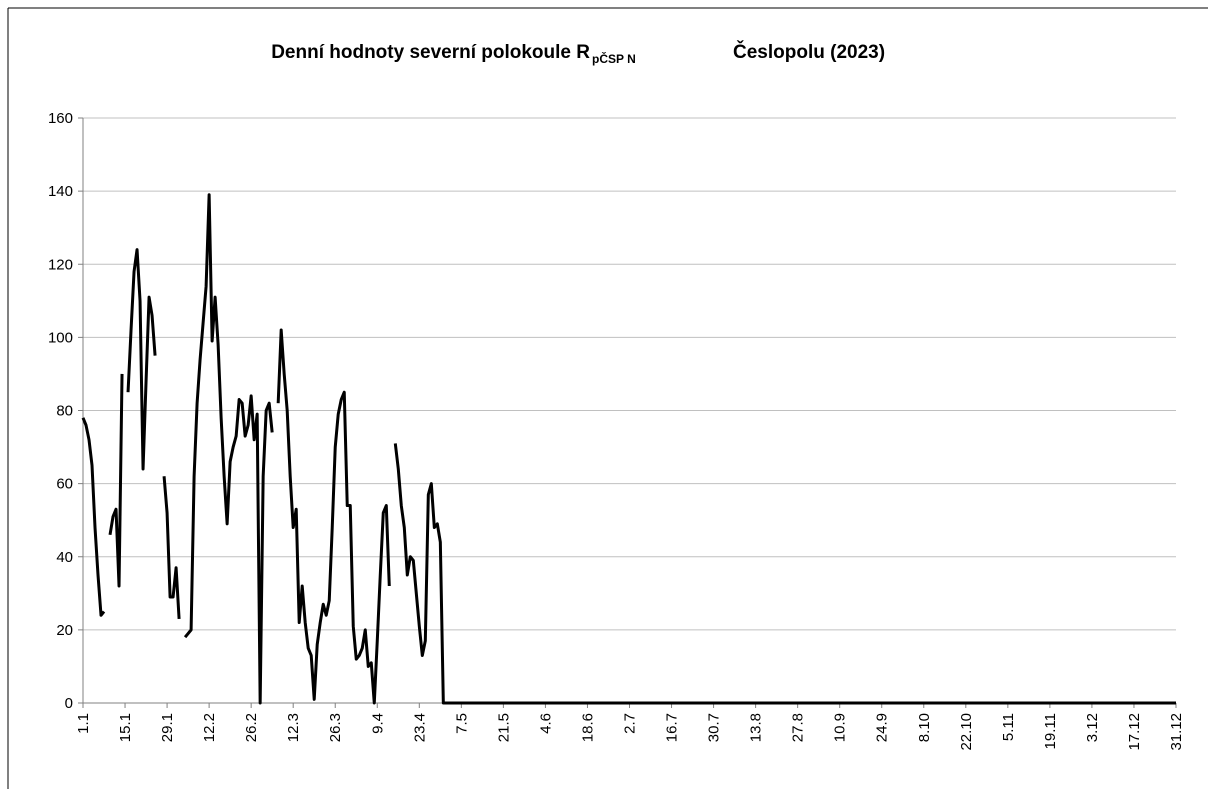  I want to click on y-tick-label: 120, so click(60, 264).